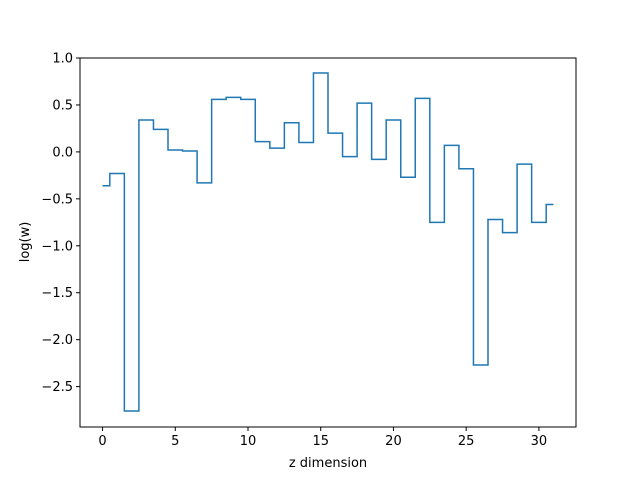  I want to click on y-tick-label: −0.5, so click(57, 199).